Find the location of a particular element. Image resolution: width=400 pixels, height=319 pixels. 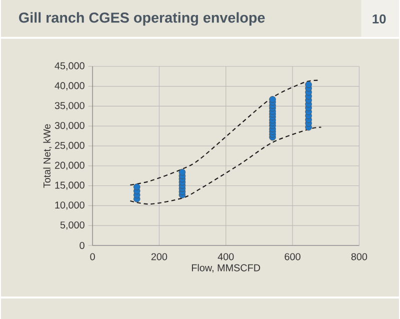

x-tick-label: 800 is located at coordinates (359, 256).